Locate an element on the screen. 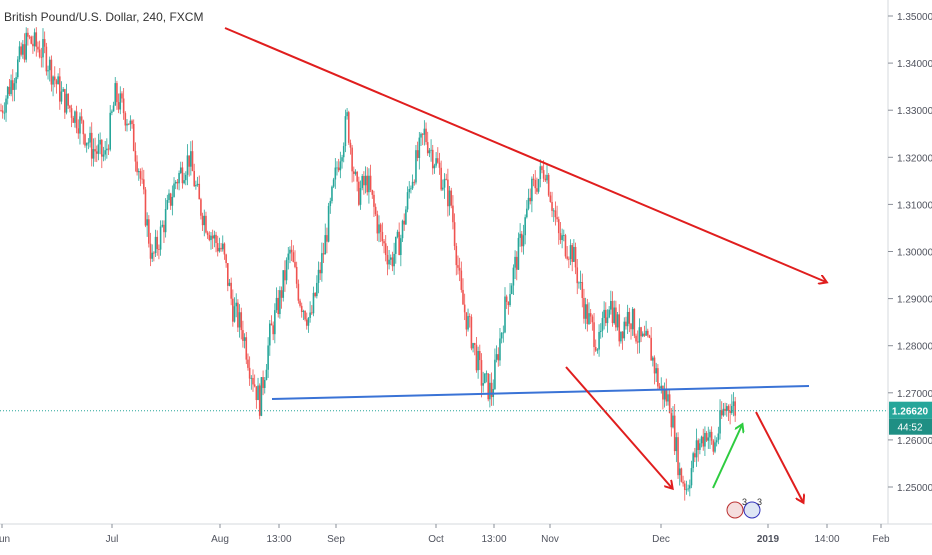  symbol-interval: 240 is located at coordinates (152, 17).